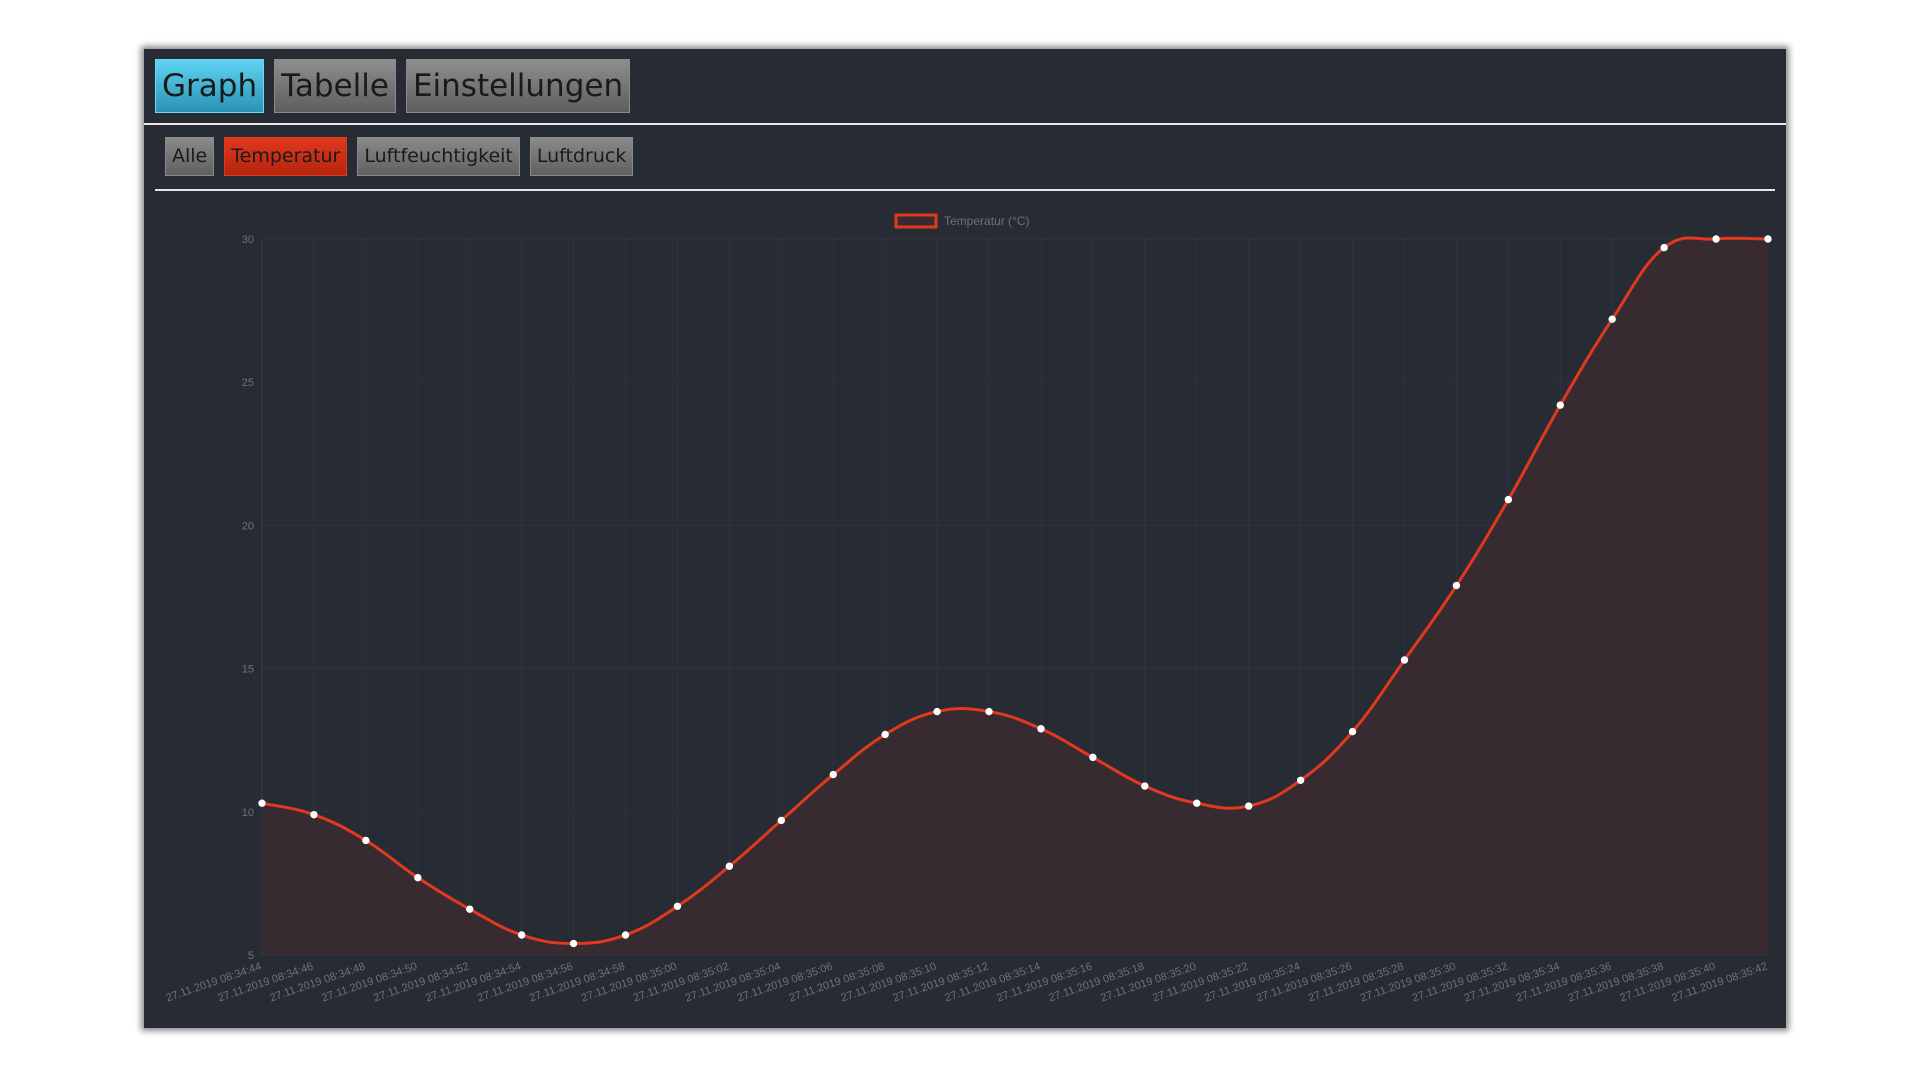 This screenshot has width=1920, height=1080. What do you see at coordinates (438, 156) in the screenshot?
I see `filter-luftfeuchtigkeit-button: Luftfeuchtigkeit` at bounding box center [438, 156].